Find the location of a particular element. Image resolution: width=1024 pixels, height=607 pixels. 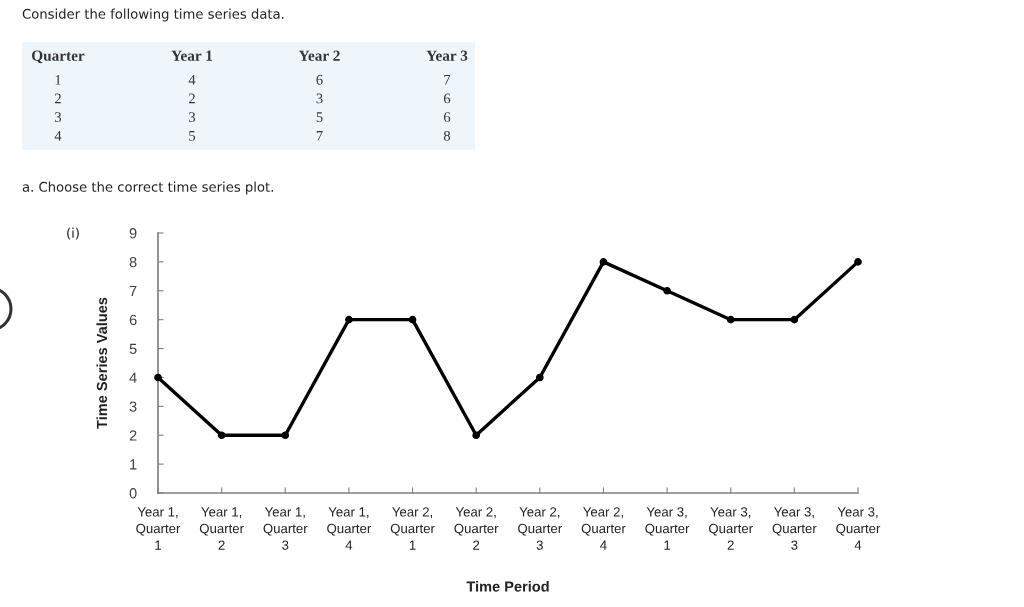

x-tick-label: Year 2, Quarter 4 is located at coordinates (603, 528).